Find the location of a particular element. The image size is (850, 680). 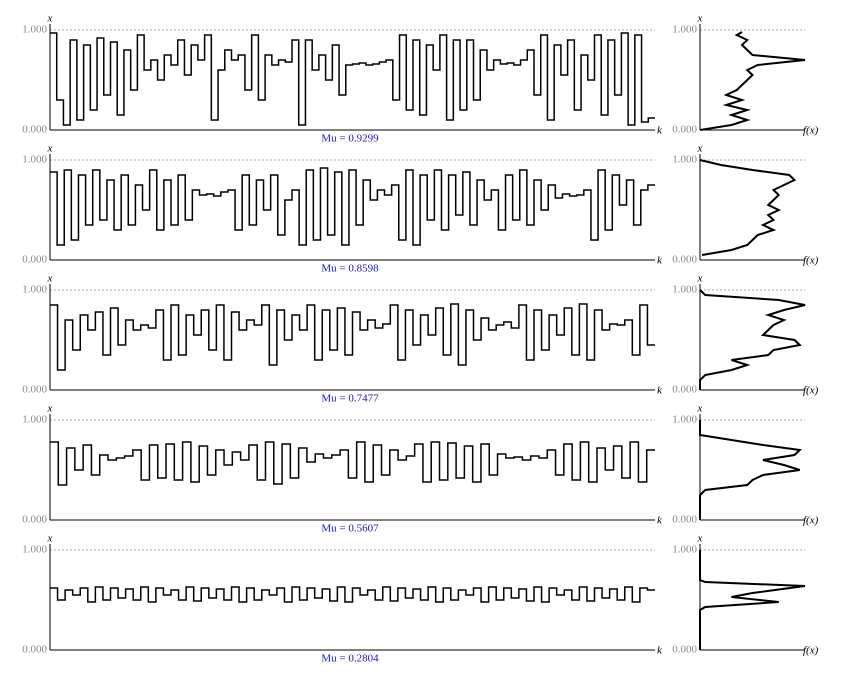

mu-label: Mu = 0.8598 is located at coordinates (350, 269).